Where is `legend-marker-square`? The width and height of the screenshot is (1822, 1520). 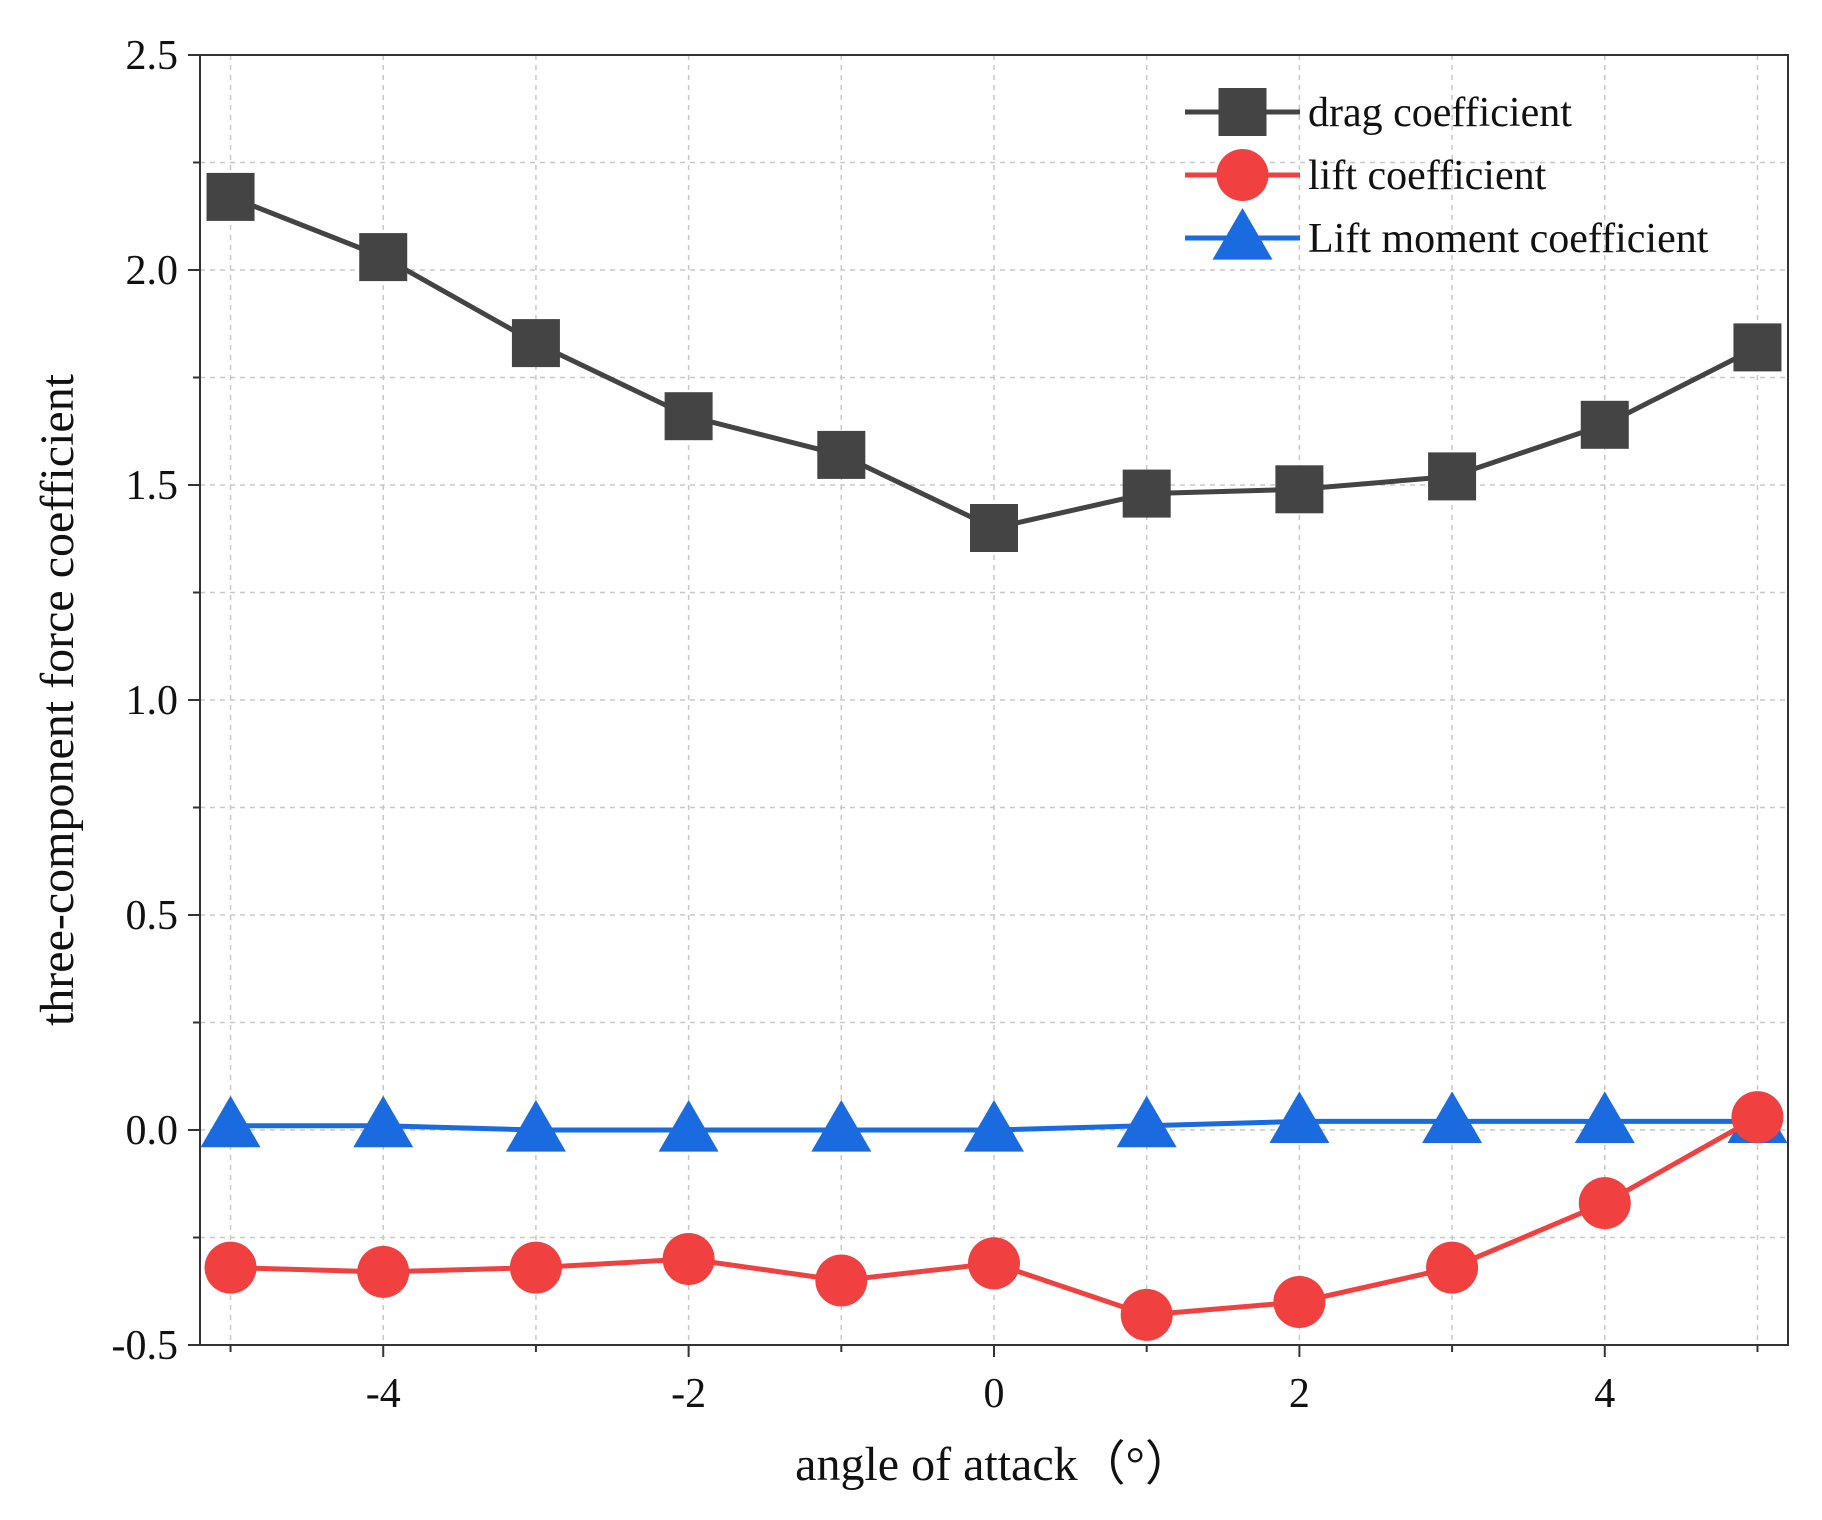 legend-marker-square is located at coordinates (1242, 112).